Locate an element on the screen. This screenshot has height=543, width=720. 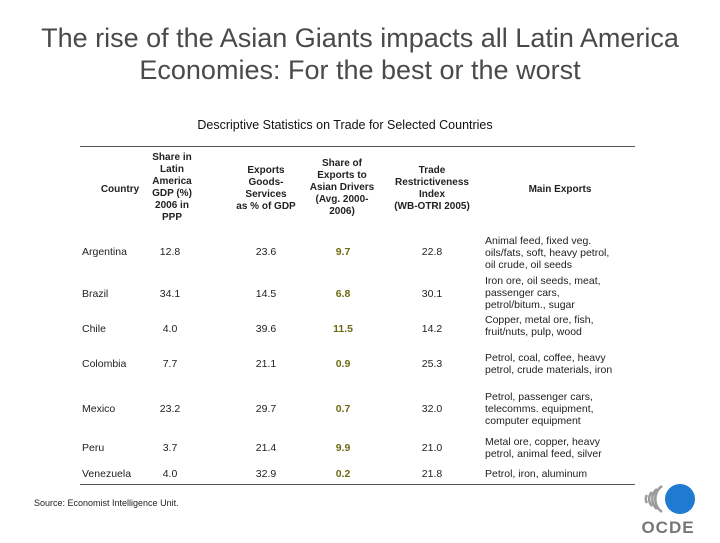
country-cell: Chile is located at coordinates (94, 329).